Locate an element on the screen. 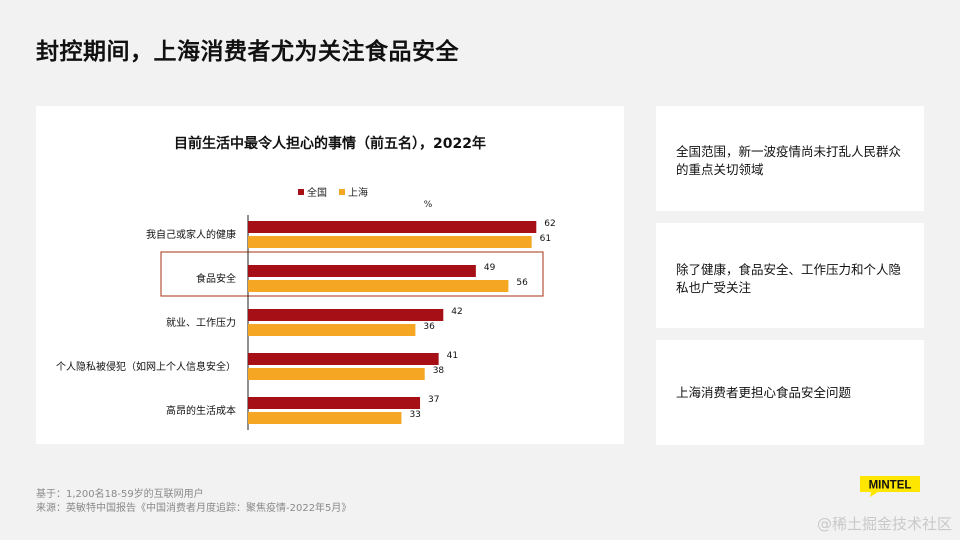  category-label-4: 个人隐私被侵犯（如网上个人信息安全） is located at coordinates (146, 366).